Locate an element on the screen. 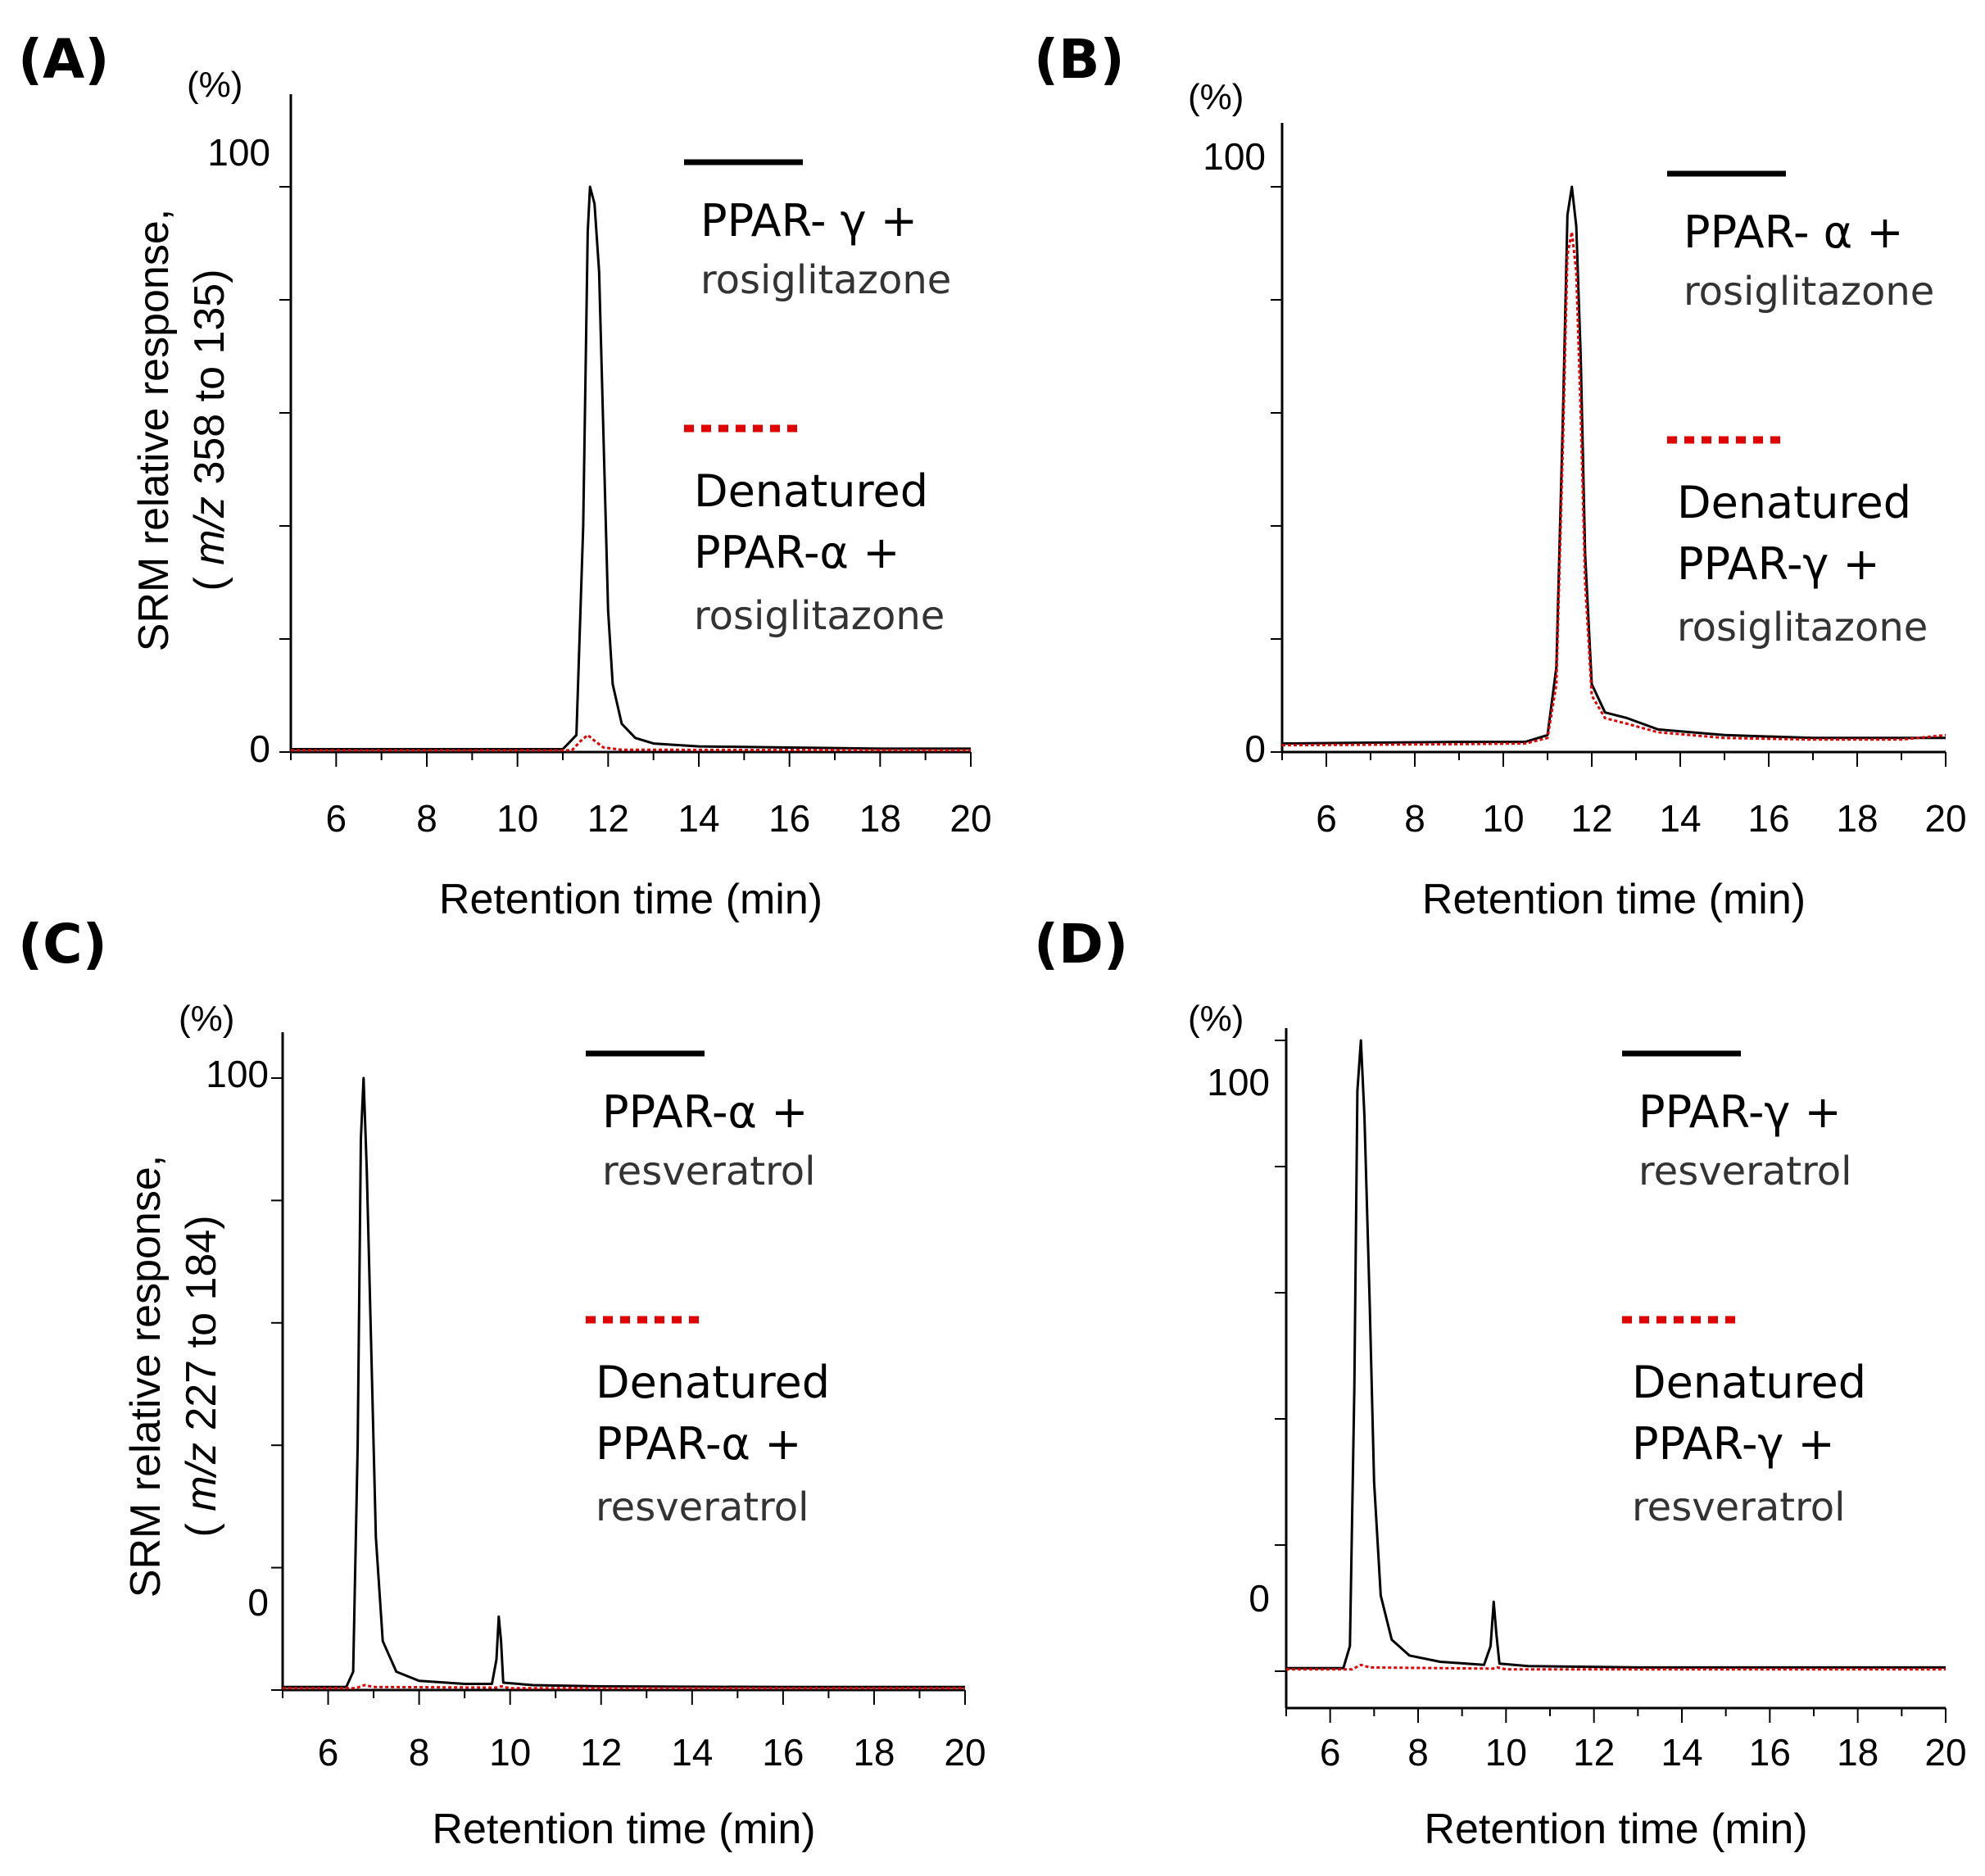 This screenshot has height=1876, width=1985. legend-entry-label: PPAR- γ + is located at coordinates (809, 221).